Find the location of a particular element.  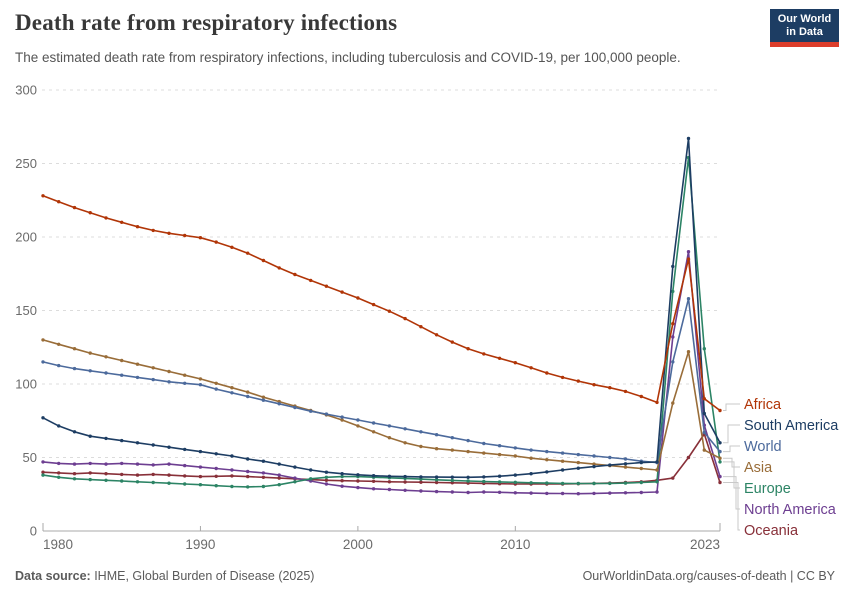

legend-label-south-america: South America is located at coordinates (791, 426).